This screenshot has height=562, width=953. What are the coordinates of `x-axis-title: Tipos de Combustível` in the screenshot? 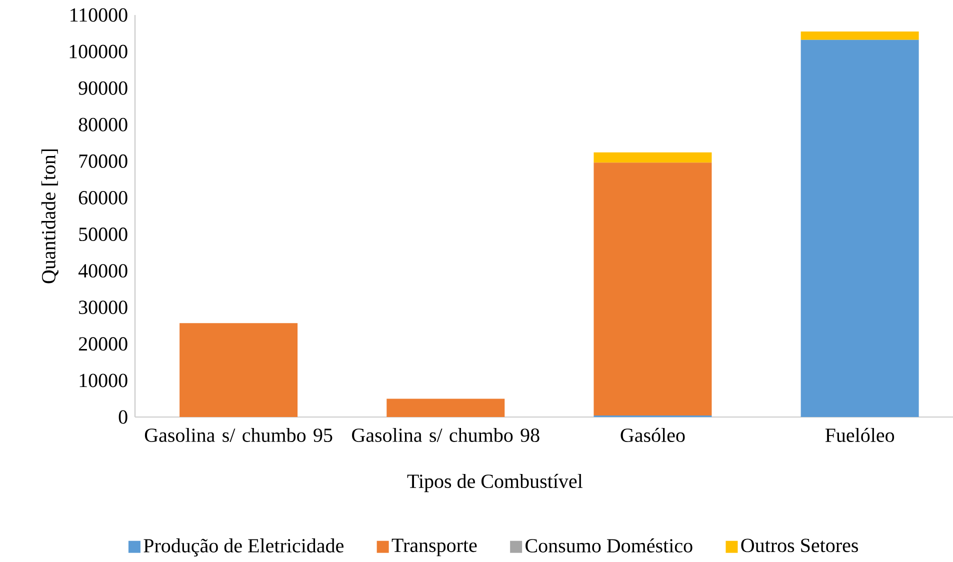 It's located at (494, 483).